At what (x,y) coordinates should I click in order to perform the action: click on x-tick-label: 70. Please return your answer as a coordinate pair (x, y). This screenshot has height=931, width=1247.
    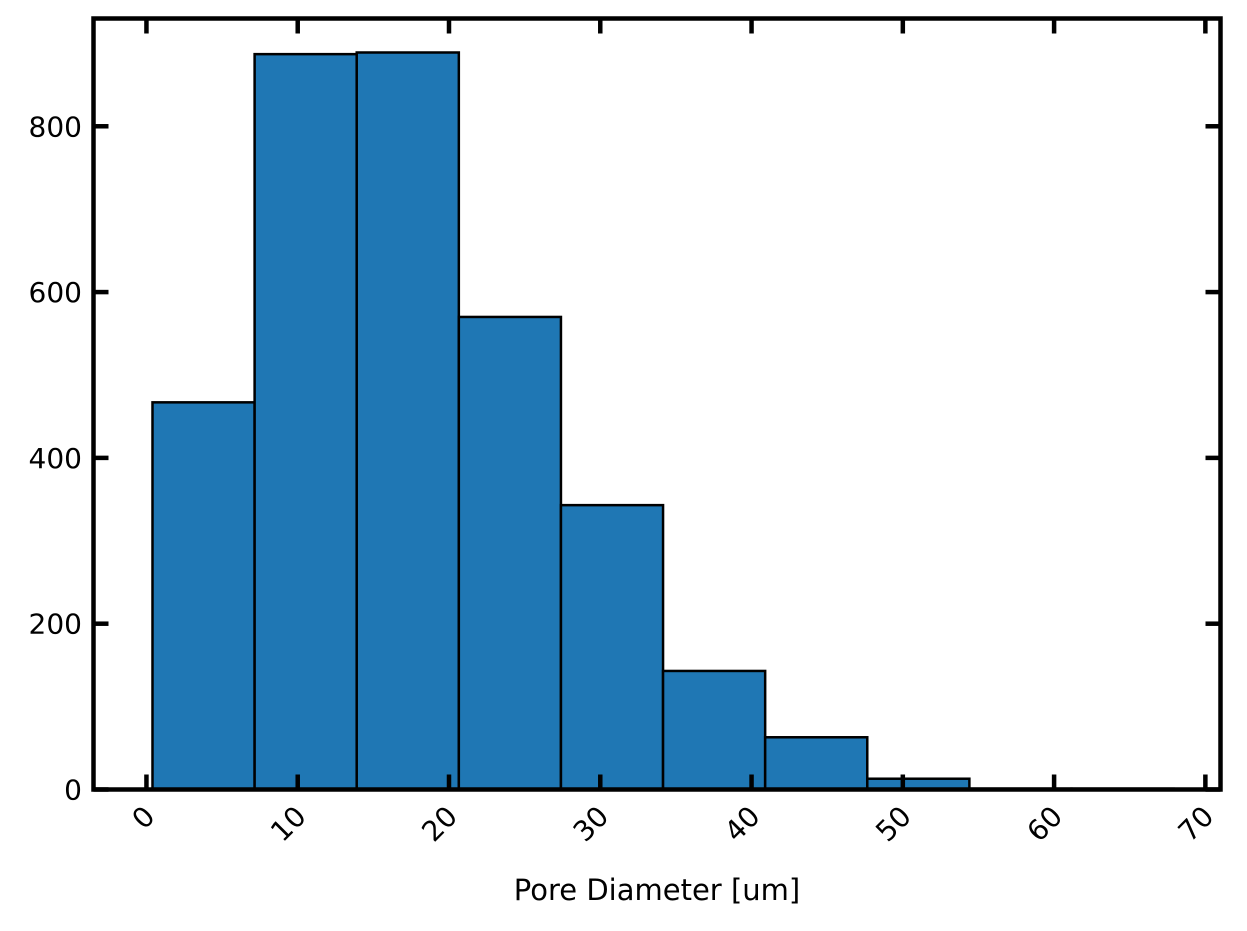
    Looking at the image, I should click on (1196, 824).